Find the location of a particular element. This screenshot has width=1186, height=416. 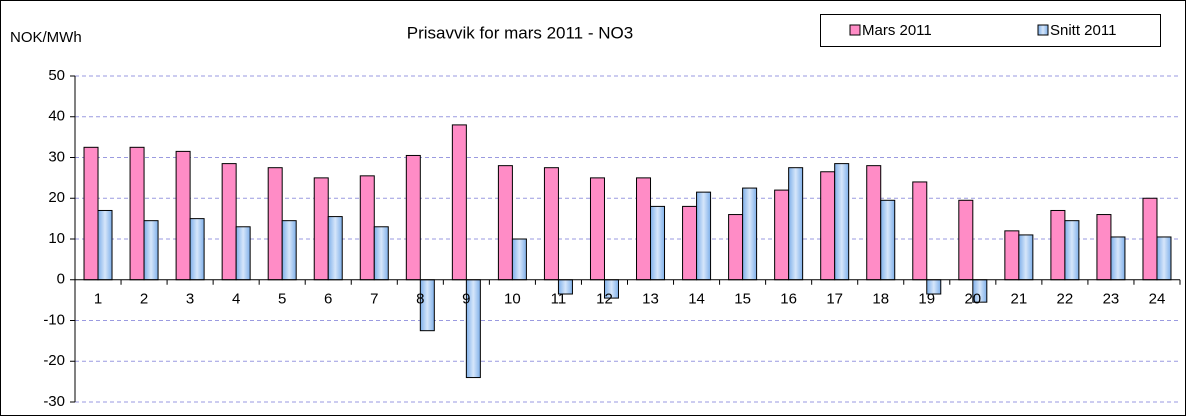

y-tick-label: 50 is located at coordinates (56, 75).